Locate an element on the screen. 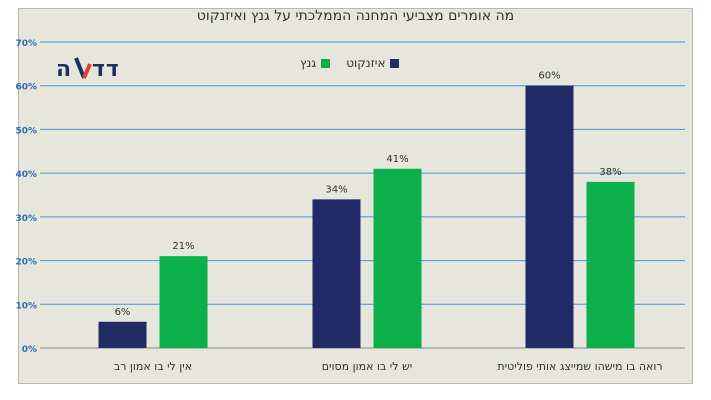 This screenshot has width=711, height=400. data-label: 21% is located at coordinates (183, 246).